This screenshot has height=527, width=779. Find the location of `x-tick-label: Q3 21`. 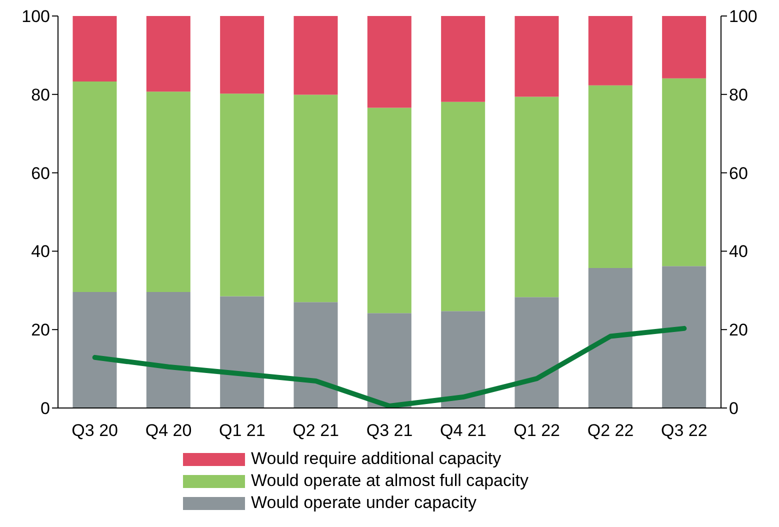

x-tick-label: Q3 21 is located at coordinates (389, 430).